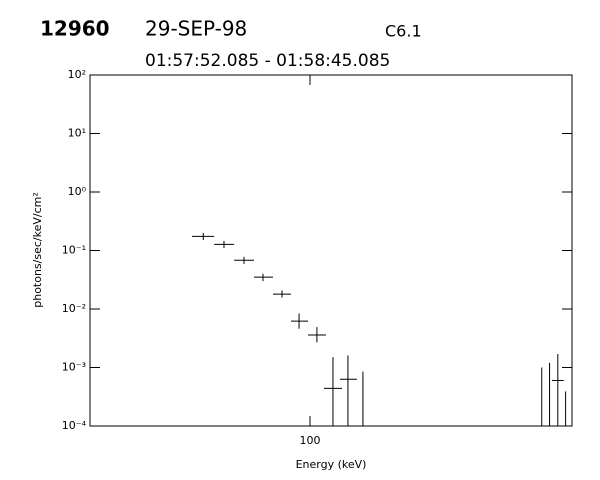 Image resolution: width=600 pixels, height=480 pixels. I want to click on y-tick-label: 10⁻³, so click(74, 367).